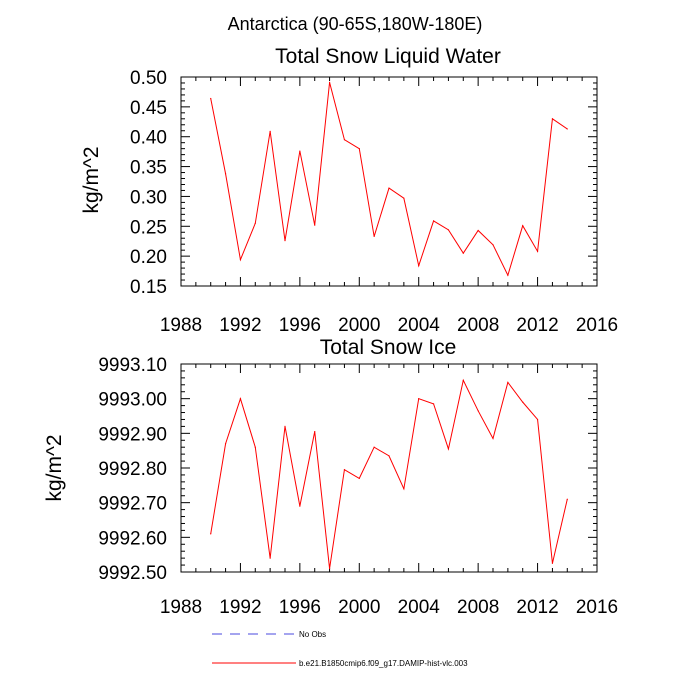 The width and height of the screenshot is (700, 700). What do you see at coordinates (132, 538) in the screenshot?
I see `y-tick-label: 9992.60` at bounding box center [132, 538].